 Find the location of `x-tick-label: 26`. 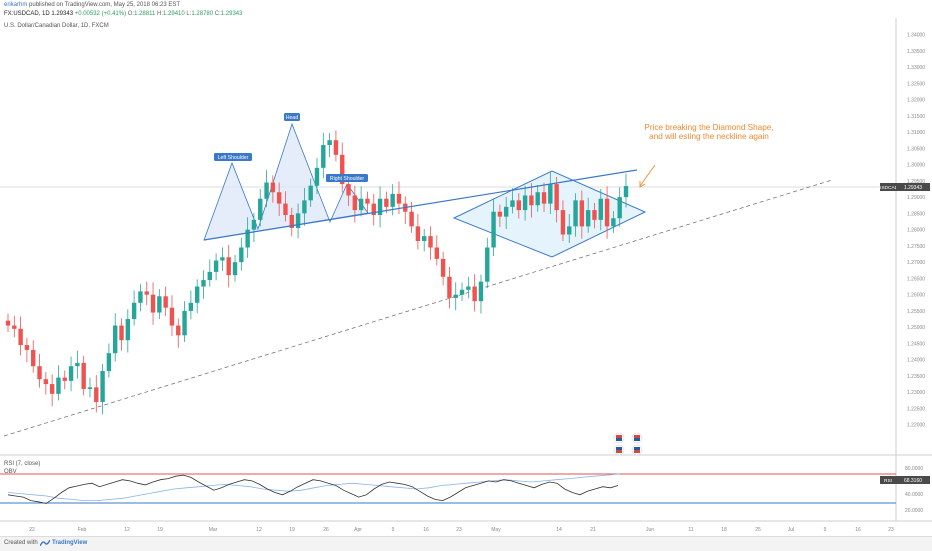

x-tick-label: 26 is located at coordinates (326, 530).